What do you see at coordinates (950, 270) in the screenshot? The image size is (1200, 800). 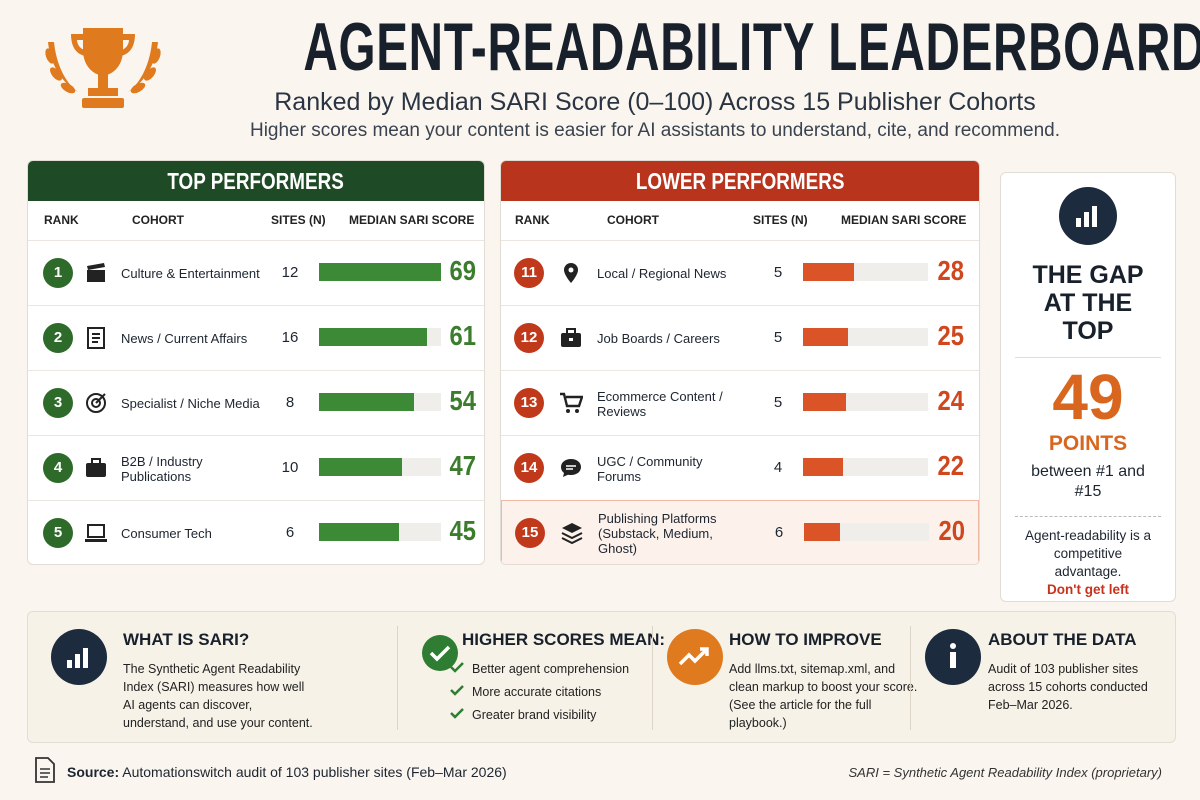 I see `score: 28` at bounding box center [950, 270].